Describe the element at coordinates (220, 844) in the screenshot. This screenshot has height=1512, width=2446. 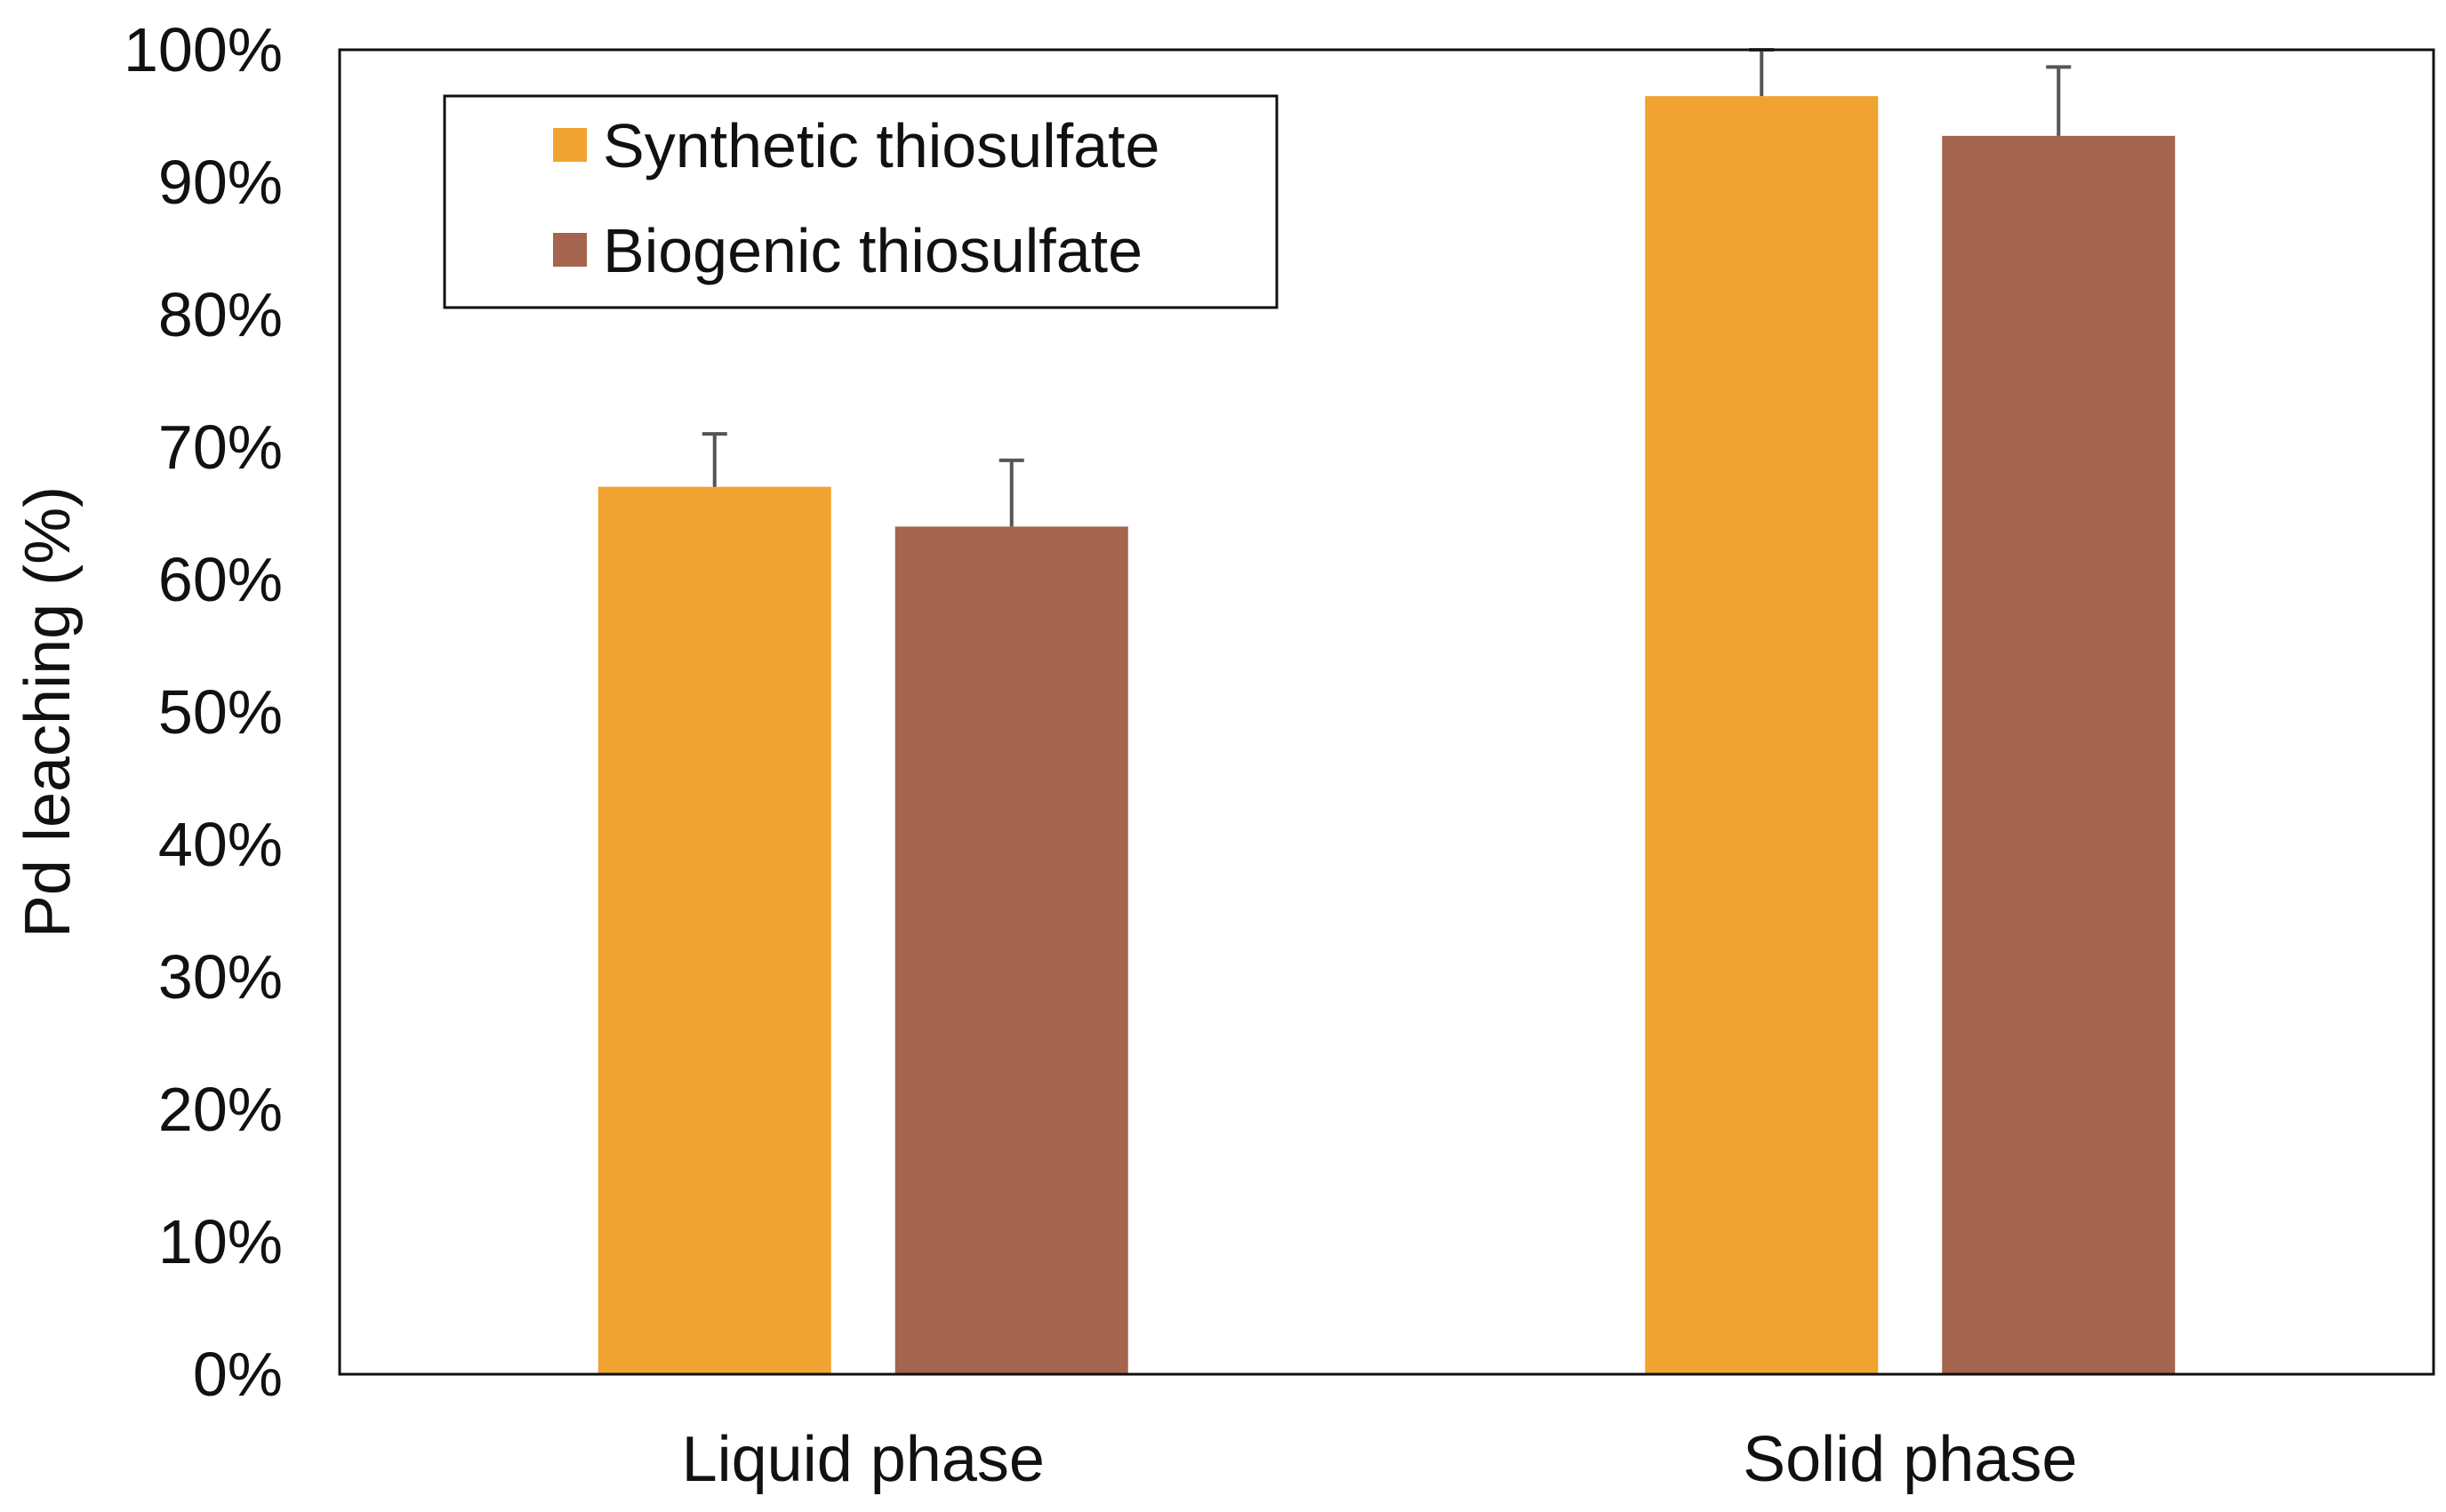
I see `y-tick-label: 40%` at that location.